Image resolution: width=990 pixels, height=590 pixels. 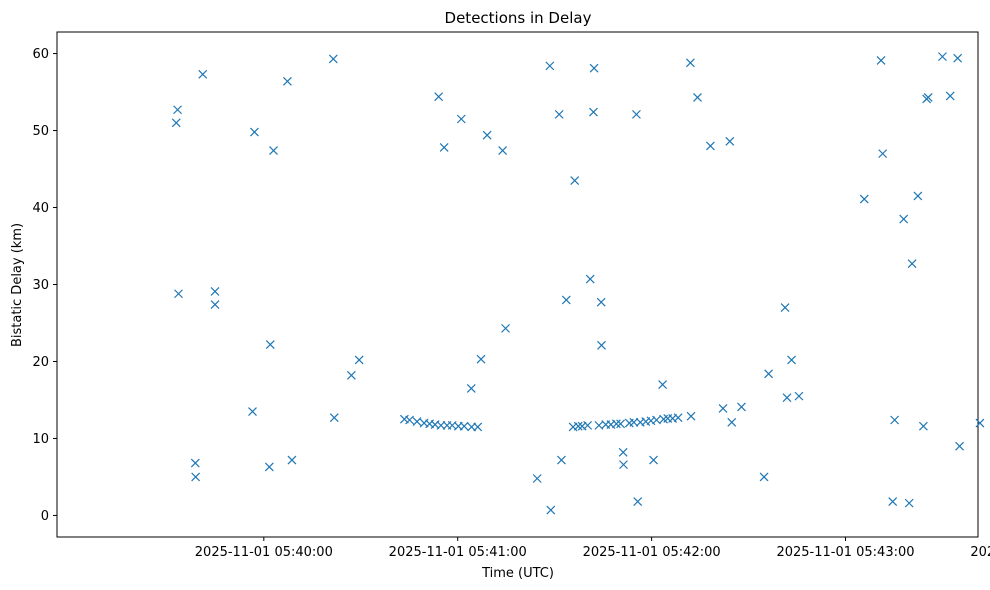 I want to click on y-tick-label: 50, so click(x=40, y=131).